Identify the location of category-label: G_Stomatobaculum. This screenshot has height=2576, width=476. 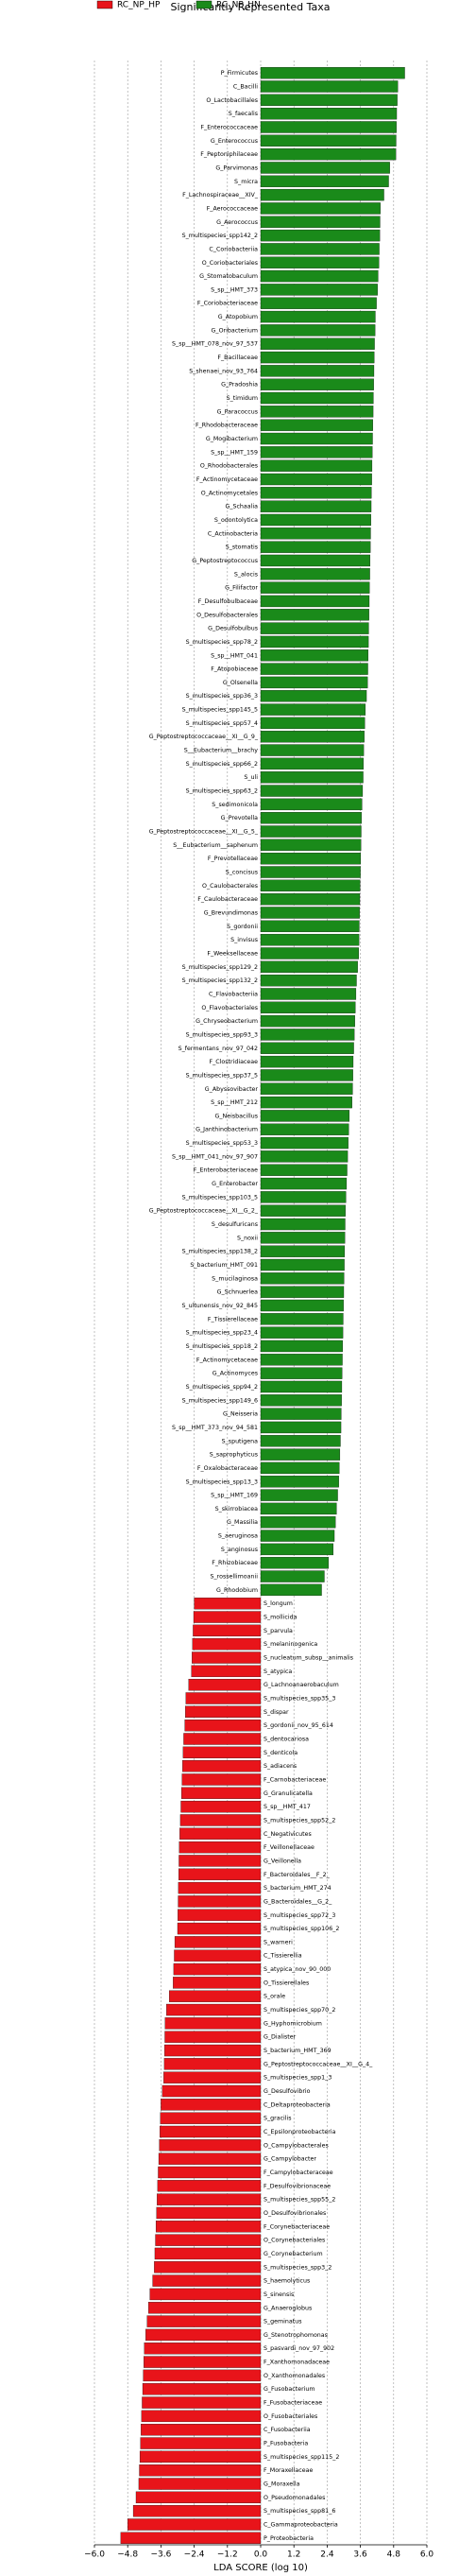
(228, 276).